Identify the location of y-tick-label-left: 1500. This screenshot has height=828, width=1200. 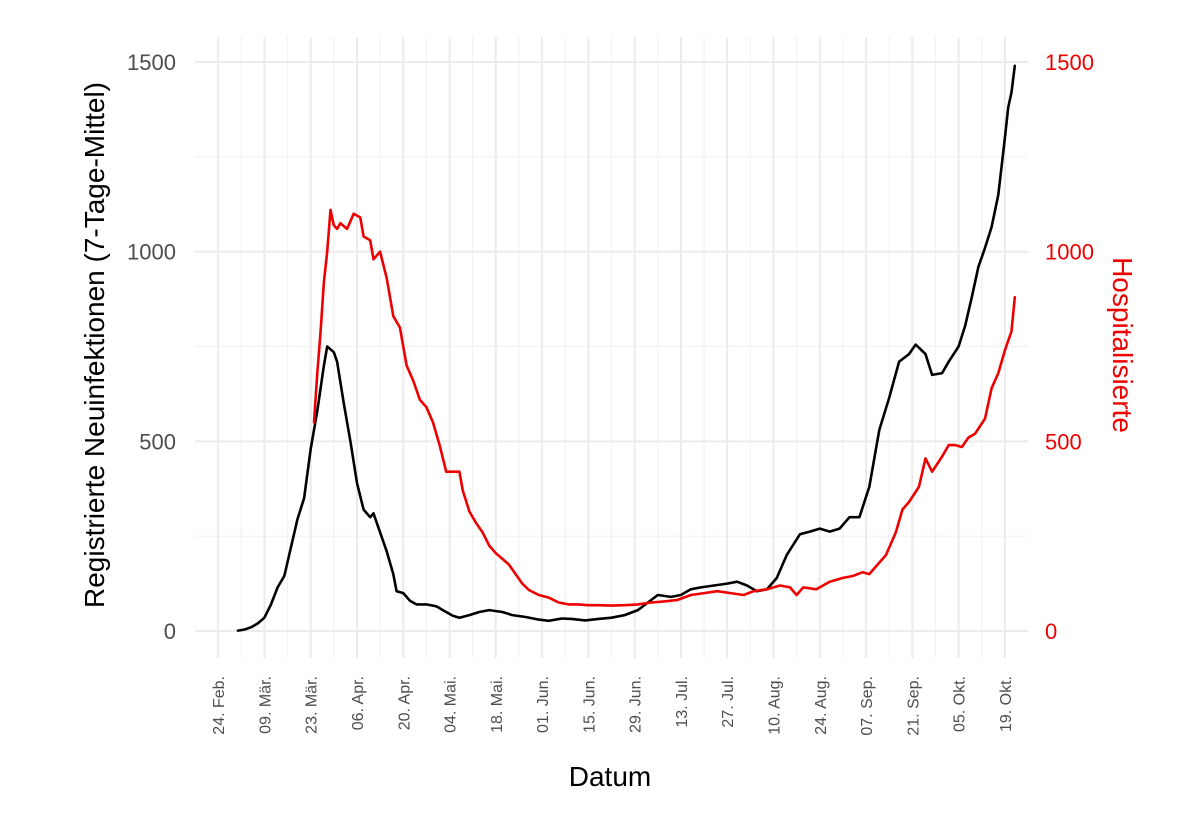
(151, 62).